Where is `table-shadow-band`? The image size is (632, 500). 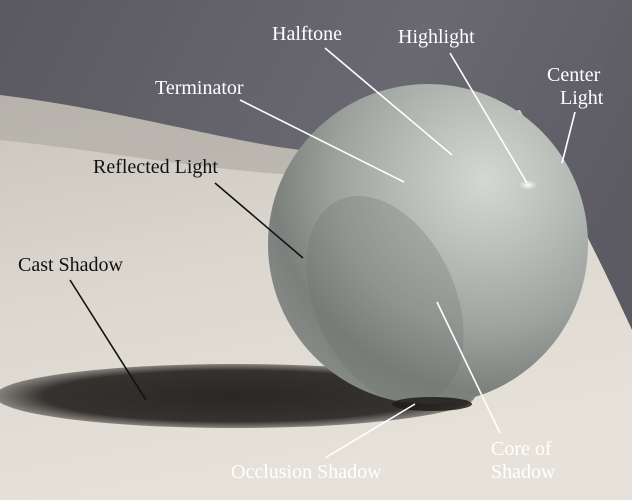 table-shadow-band is located at coordinates (150, 135).